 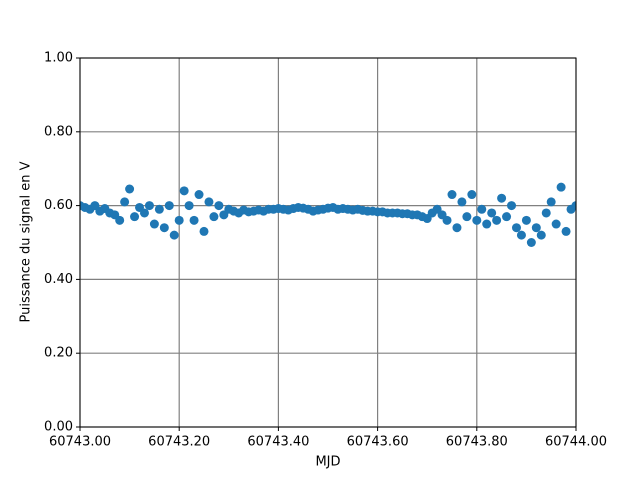 I want to click on points, so click(x=328, y=214).